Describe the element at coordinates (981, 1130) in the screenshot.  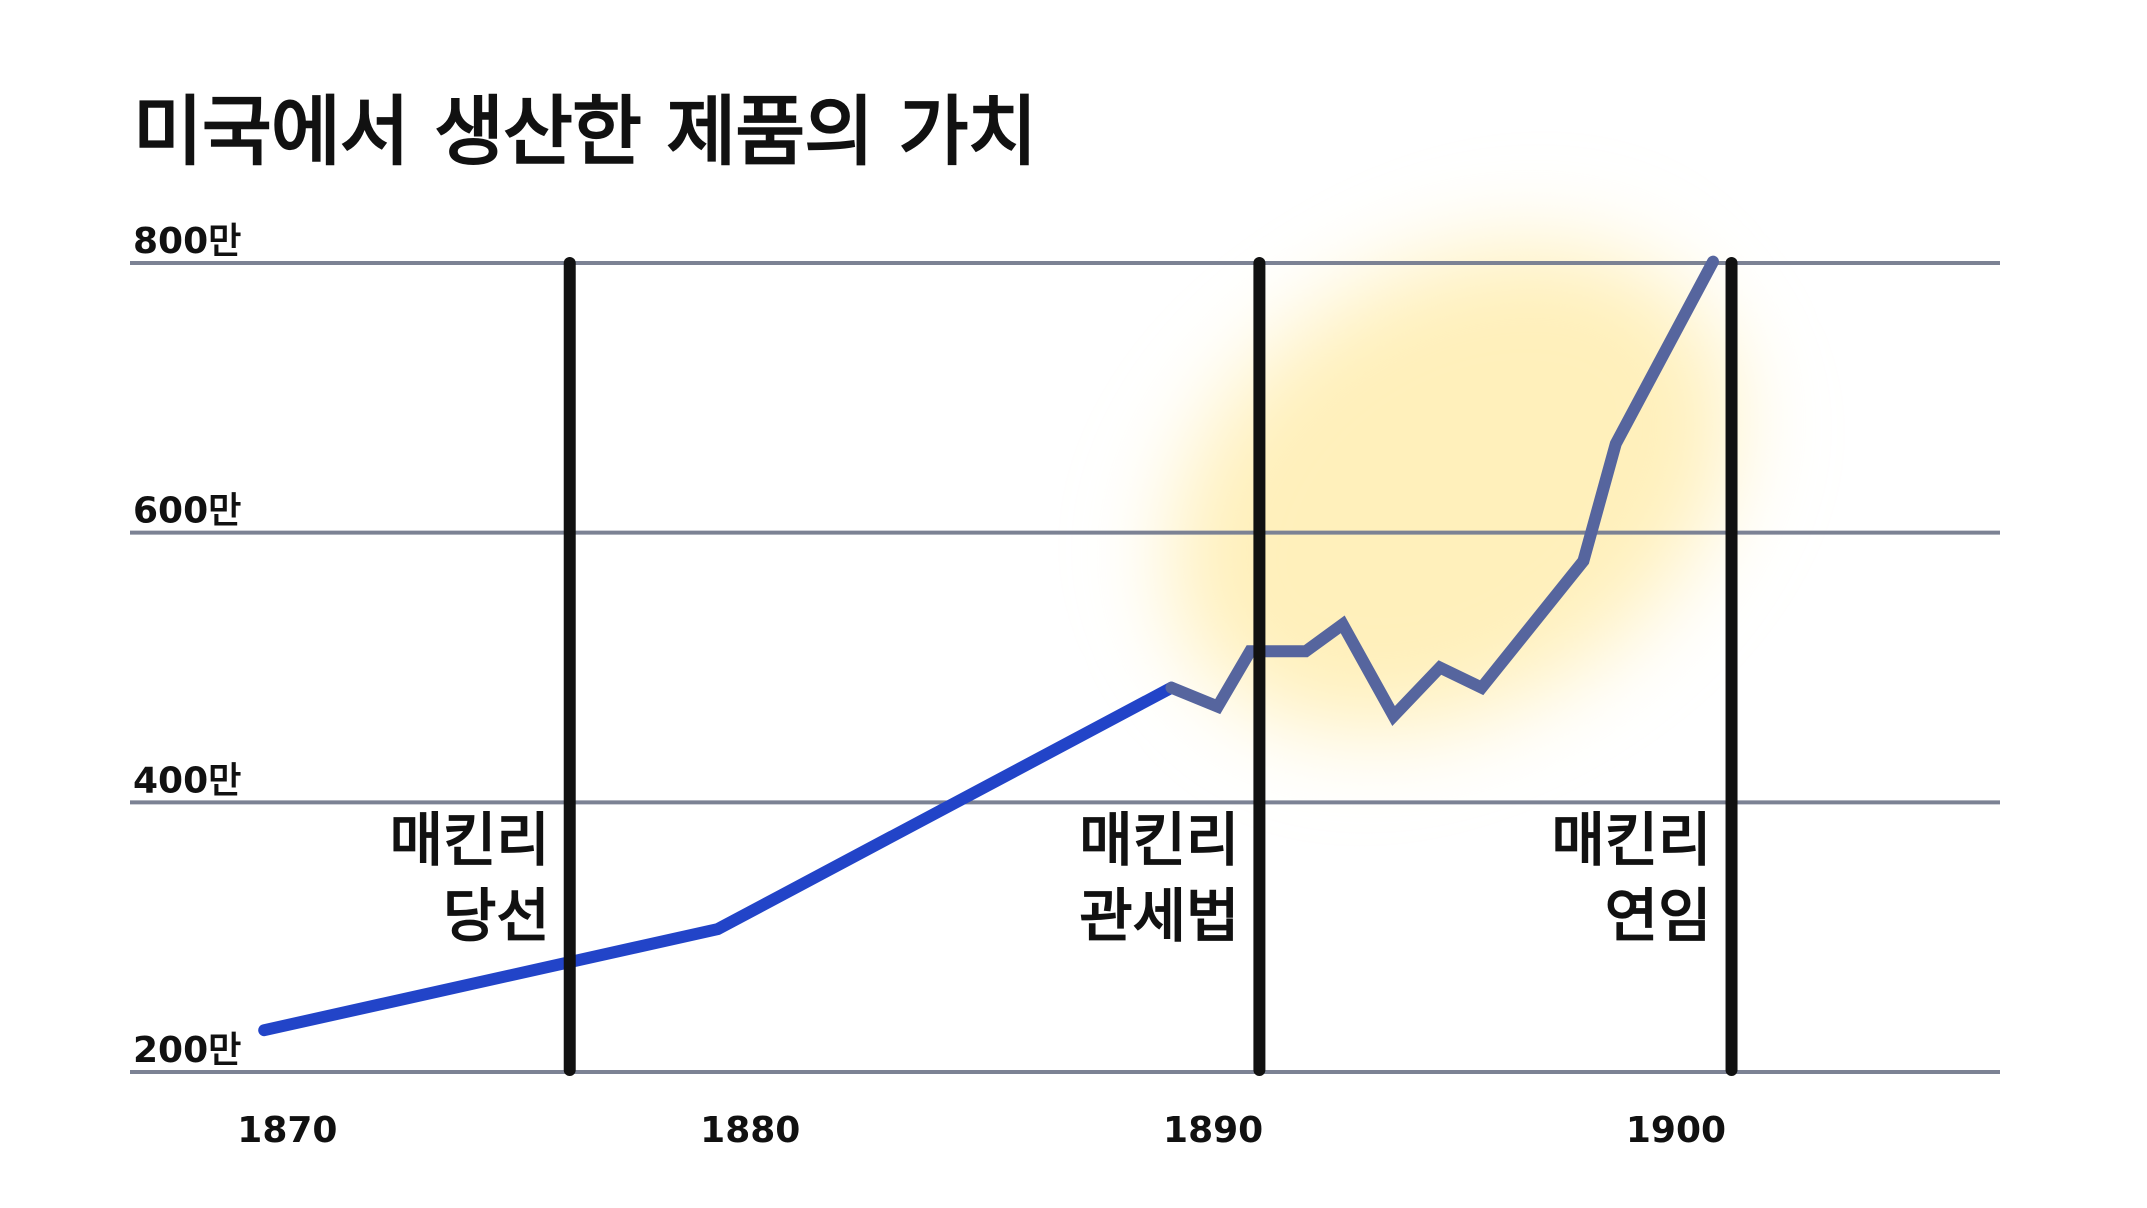
I see `x-tick-labels: 1870 1880 1890 1900` at that location.